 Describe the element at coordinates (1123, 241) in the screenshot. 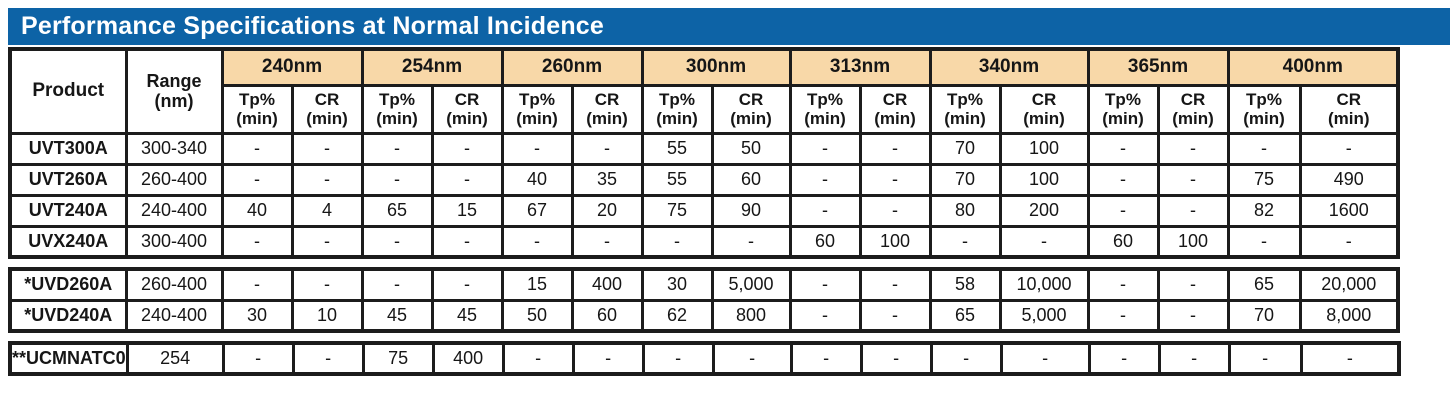

I see `tp-value-cell: 60` at that location.